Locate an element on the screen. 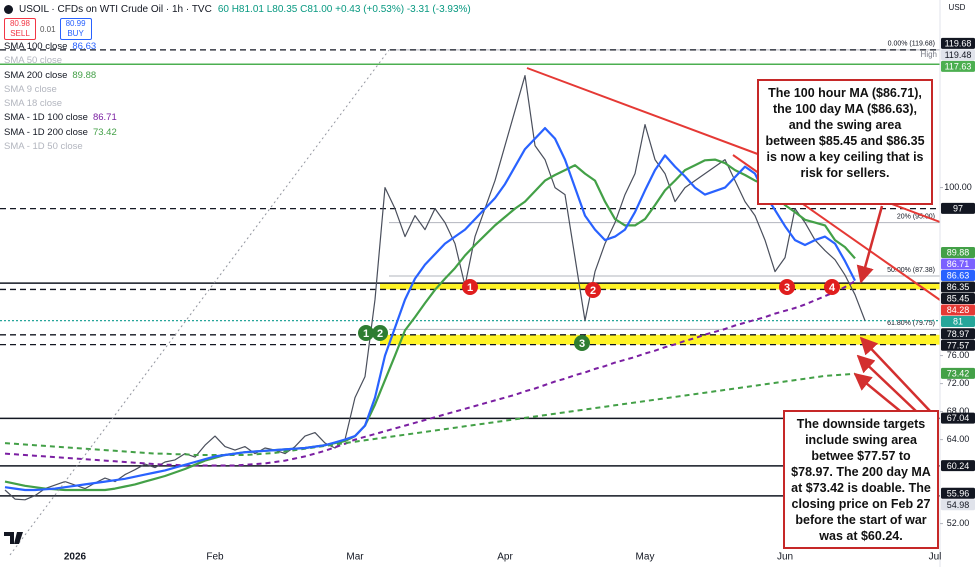 The height and width of the screenshot is (567, 975). y-tick-label: 64.00 is located at coordinates (958, 439).